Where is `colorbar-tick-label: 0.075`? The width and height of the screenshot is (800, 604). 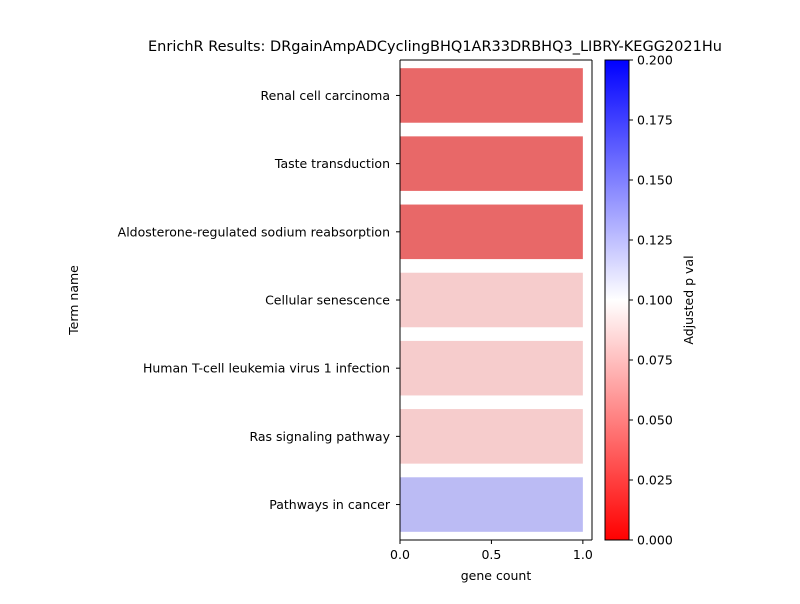
colorbar-tick-label: 0.075 is located at coordinates (655, 360).